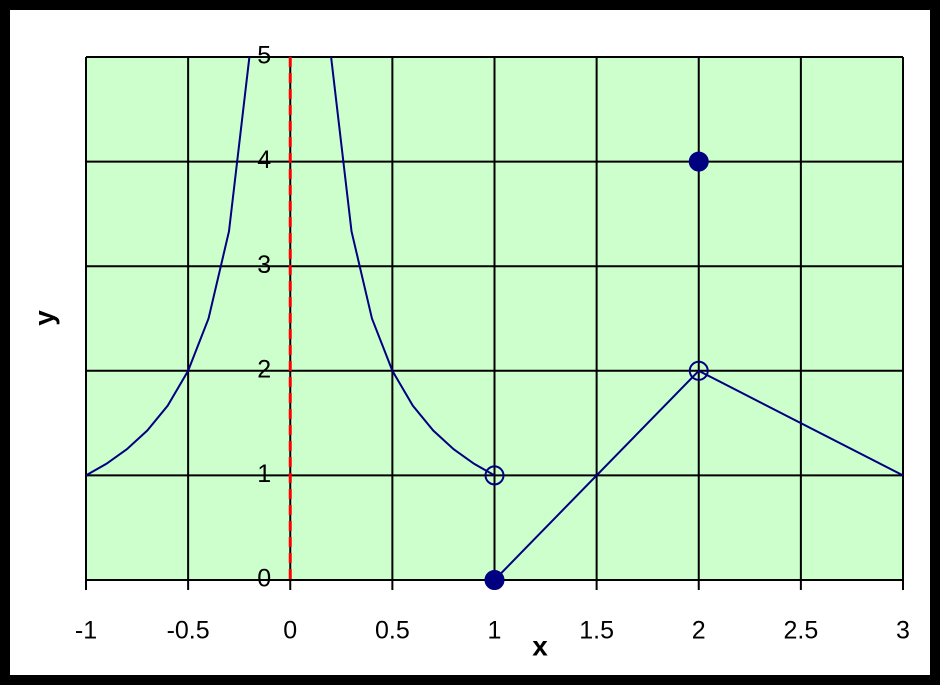 Image resolution: width=940 pixels, height=685 pixels. What do you see at coordinates (264, 474) in the screenshot?
I see `y-tick-label: 1` at bounding box center [264, 474].